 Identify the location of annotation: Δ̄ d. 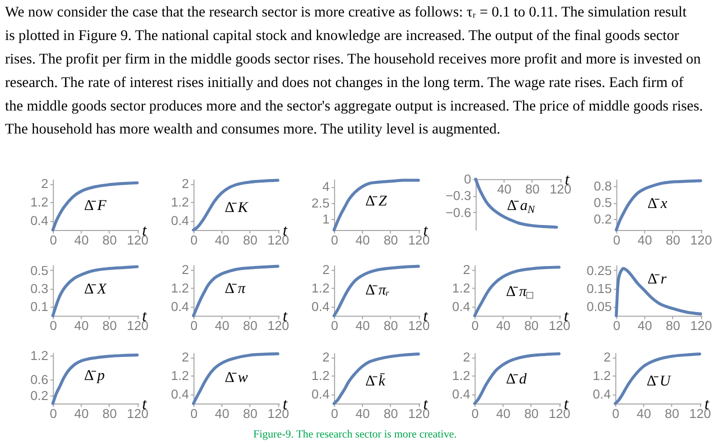
(517, 380).